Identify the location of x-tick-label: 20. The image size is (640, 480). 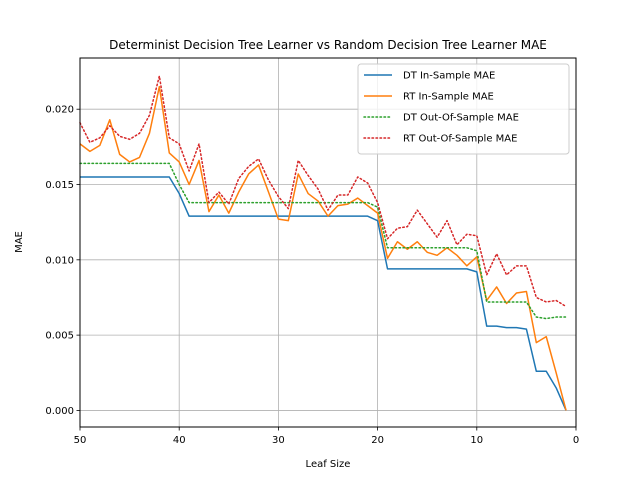
(377, 440).